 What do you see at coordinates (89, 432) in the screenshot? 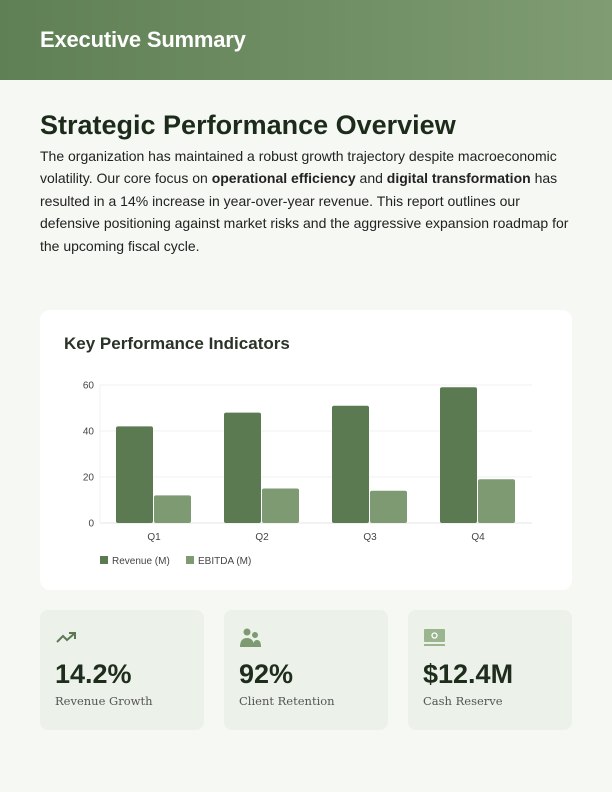
I see `y-tick-label: 40` at bounding box center [89, 432].